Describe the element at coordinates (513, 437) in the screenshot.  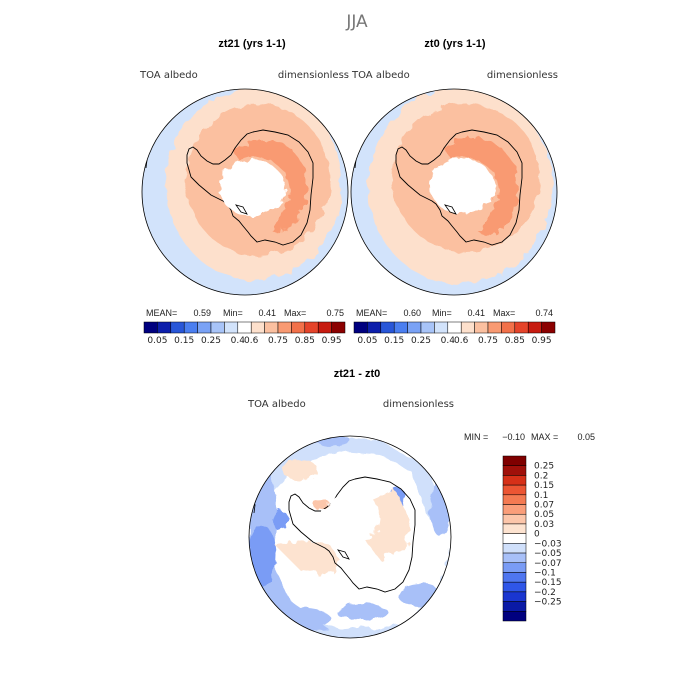
I see `min-value: −0.10` at that location.